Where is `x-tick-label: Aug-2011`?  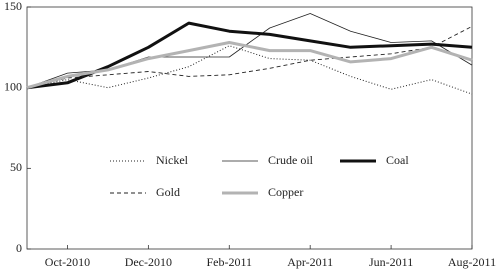 x-tick-label: Aug-2011 is located at coordinates (472, 262).